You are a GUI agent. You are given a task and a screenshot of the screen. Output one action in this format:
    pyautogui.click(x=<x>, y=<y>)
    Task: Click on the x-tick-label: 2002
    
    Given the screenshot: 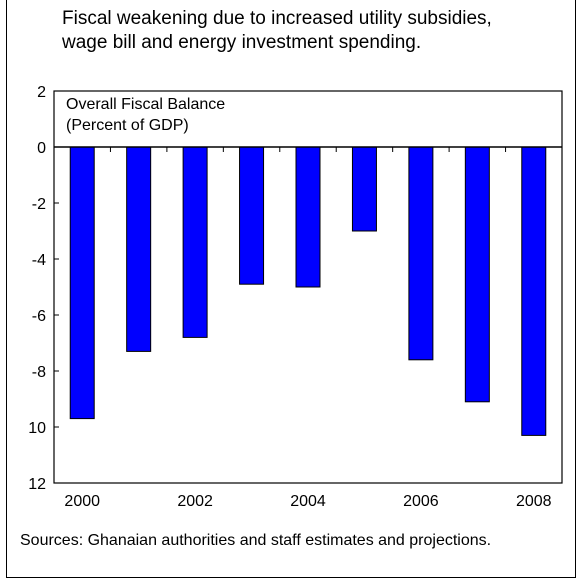 What is the action you would take?
    pyautogui.click(x=195, y=501)
    